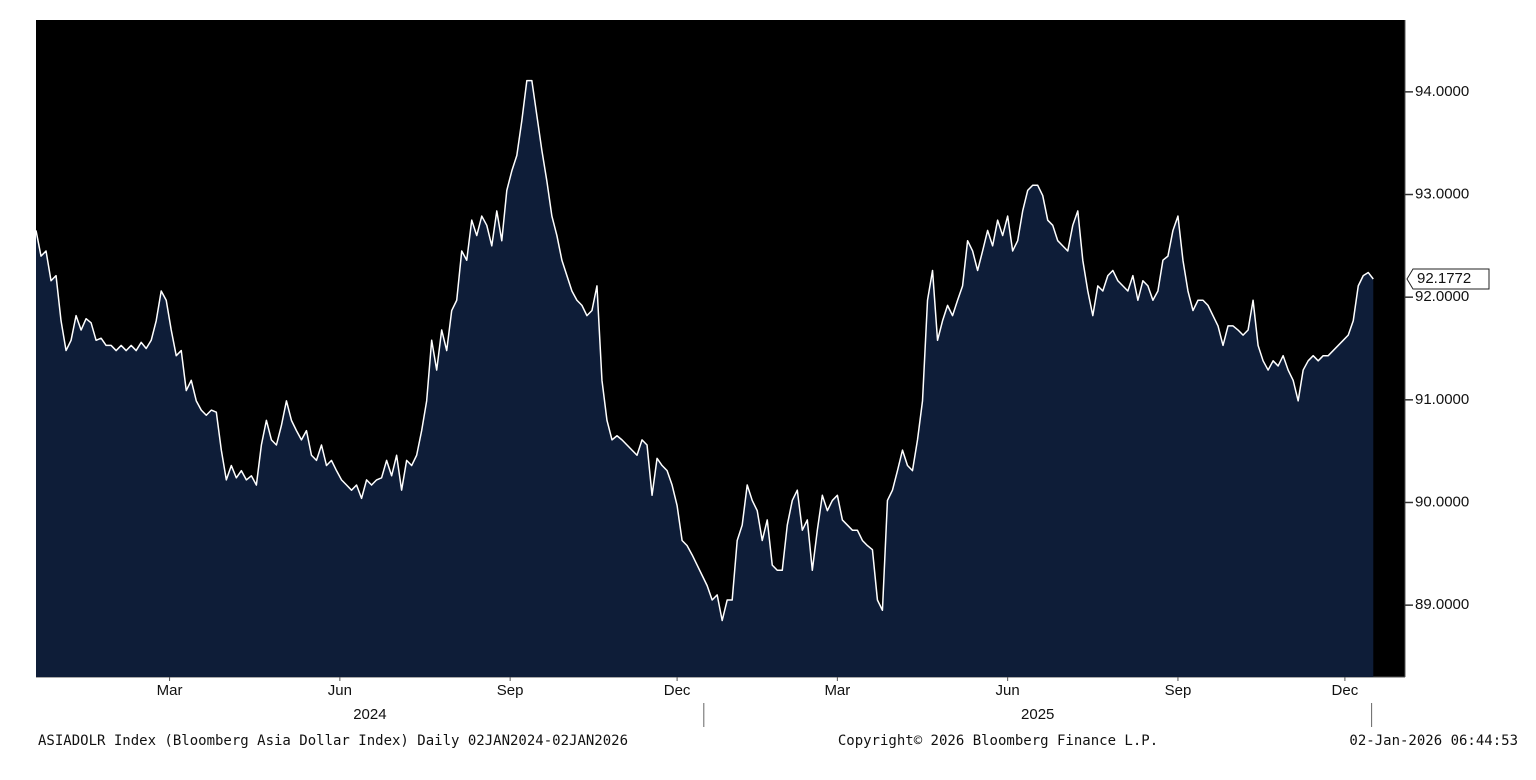  Describe the element at coordinates (369, 714) in the screenshot. I see `year-label: 2024` at that location.